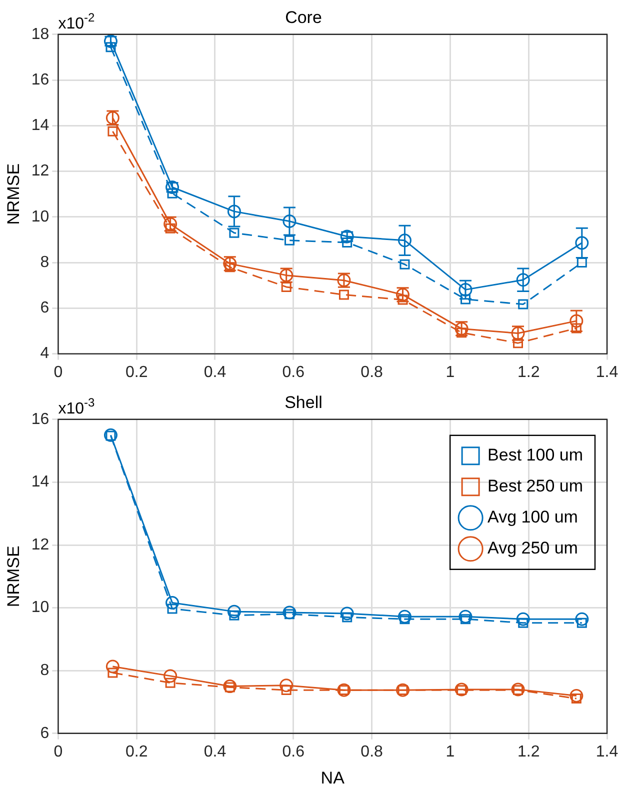  I want to click on y-tick-label: 18, so click(40, 34).